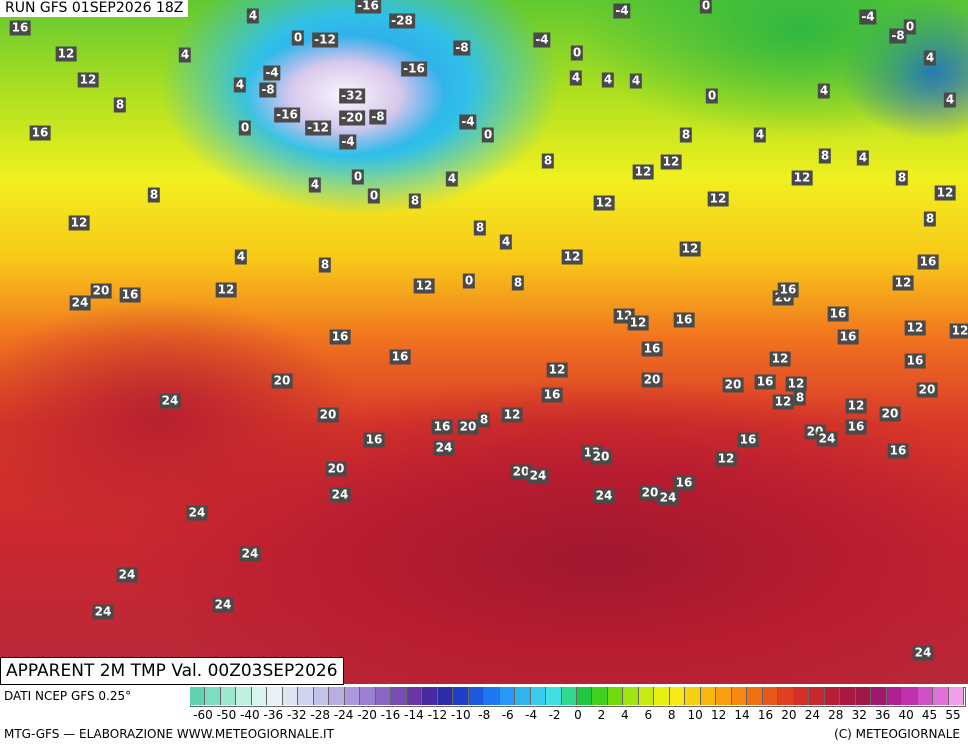 The width and height of the screenshot is (968, 745). What do you see at coordinates (883, 715) in the screenshot?
I see `colorbar-label: 36` at bounding box center [883, 715].